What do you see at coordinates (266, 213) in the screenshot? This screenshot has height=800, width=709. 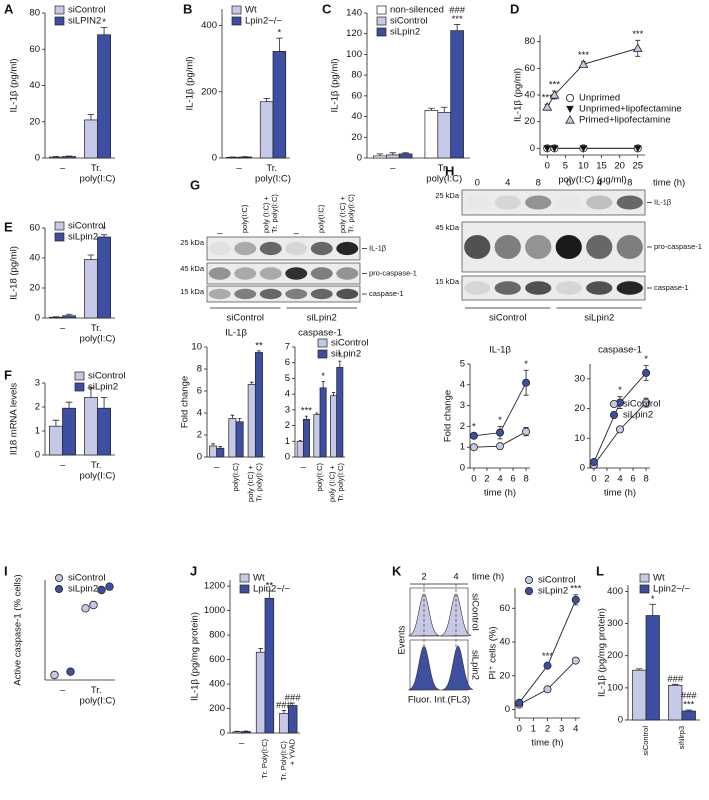 I see `label-line: poly (I:C) +` at bounding box center [266, 213].